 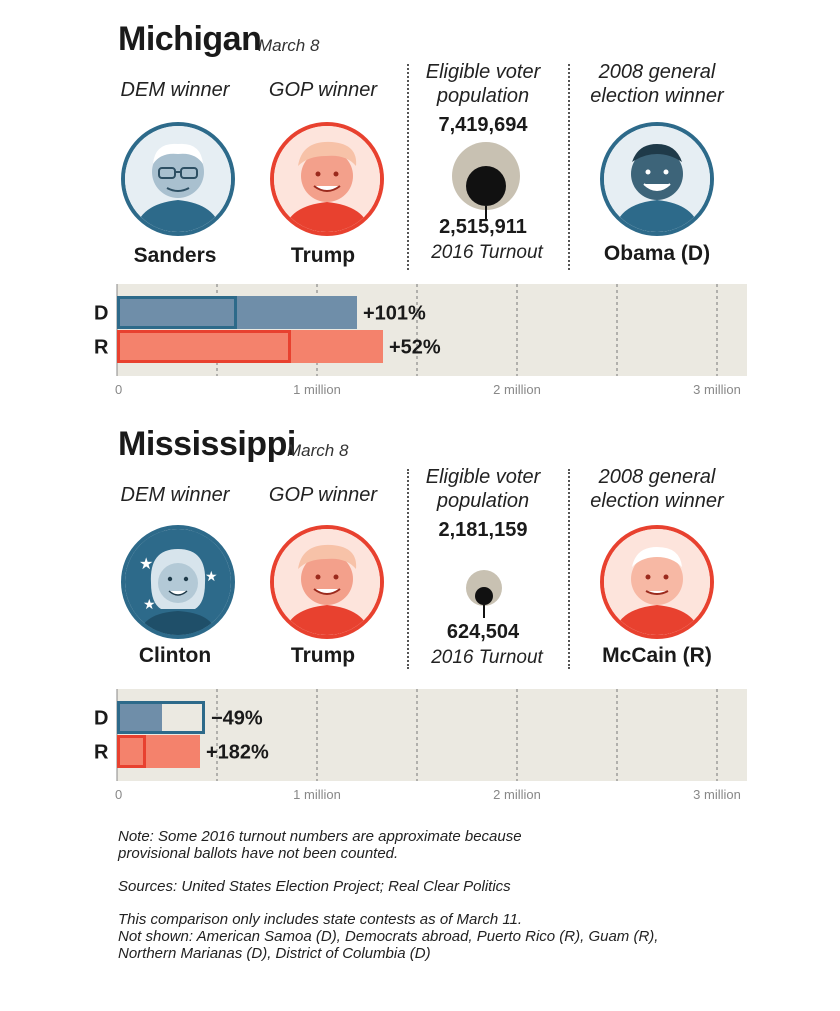 I want to click on chart-svg: D +101% R +52% 0 1 million 2 million 3 million, so click(x=420, y=340).